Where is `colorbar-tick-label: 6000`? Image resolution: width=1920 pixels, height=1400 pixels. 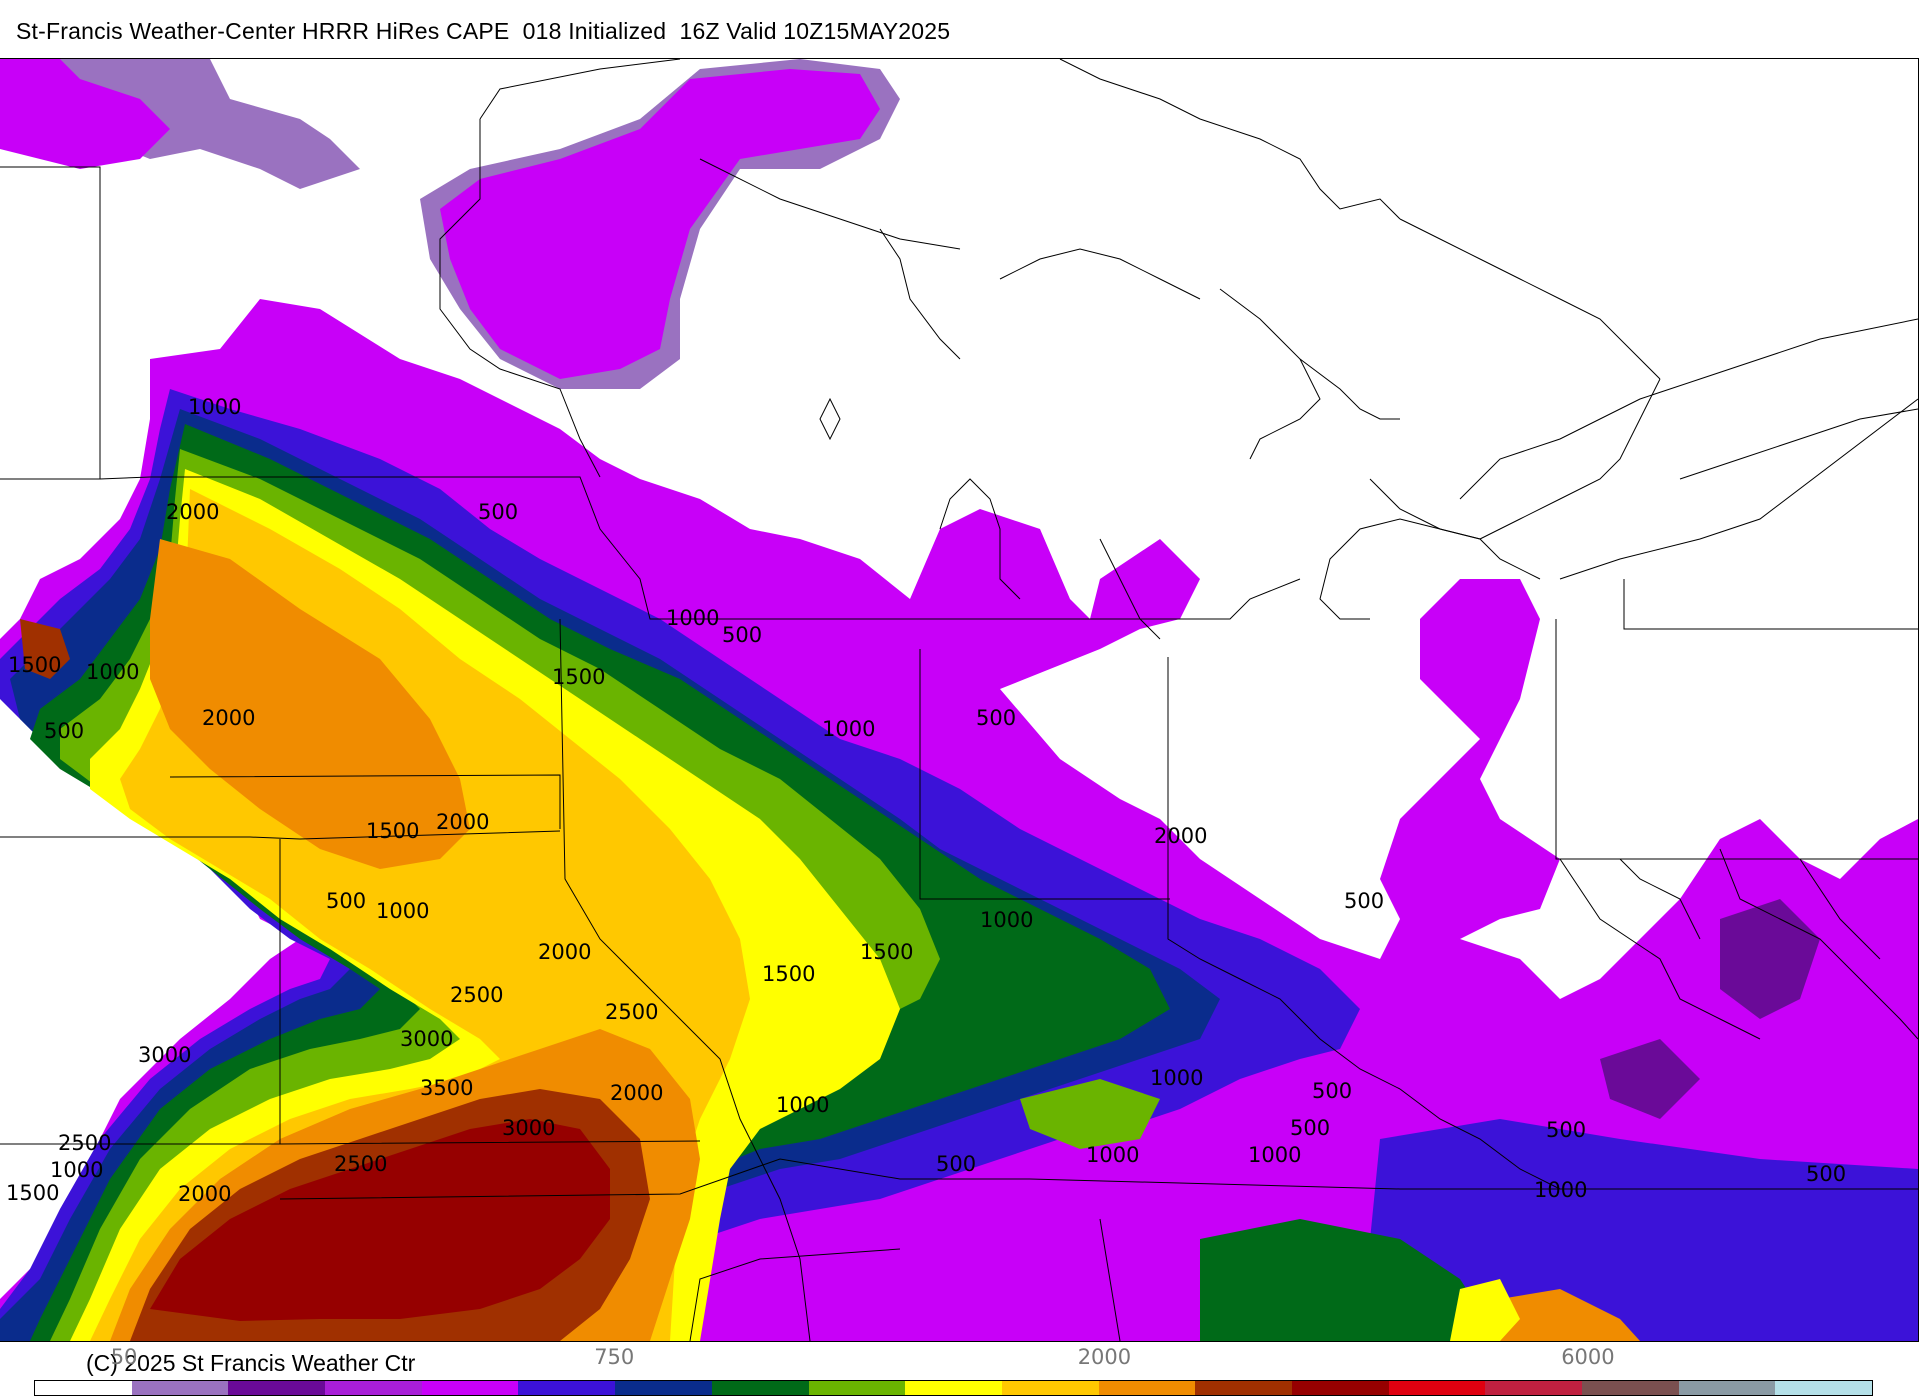
colorbar-tick-label: 6000 is located at coordinates (1588, 1357).